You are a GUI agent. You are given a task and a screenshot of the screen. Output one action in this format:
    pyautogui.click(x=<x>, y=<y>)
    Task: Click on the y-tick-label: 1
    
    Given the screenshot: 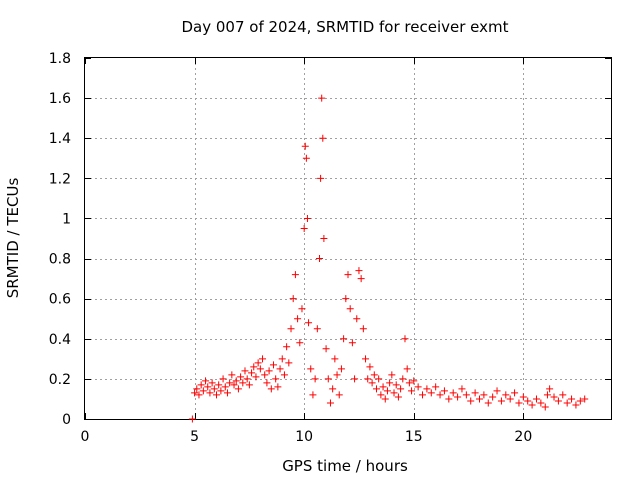 What is the action you would take?
    pyautogui.click(x=66, y=219)
    